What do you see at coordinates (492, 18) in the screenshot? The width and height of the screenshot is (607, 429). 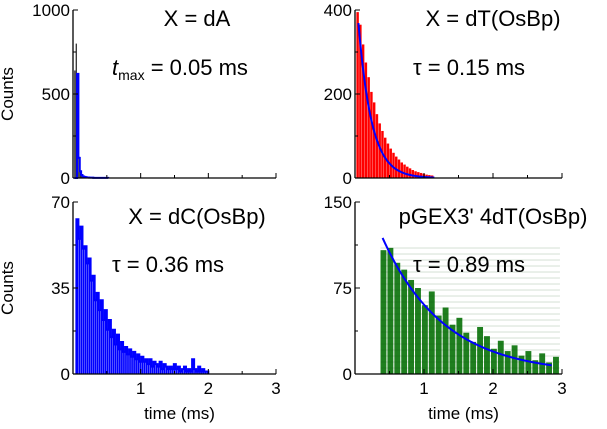 I see `panel-label: X = dT(OsBp)` at bounding box center [492, 18].